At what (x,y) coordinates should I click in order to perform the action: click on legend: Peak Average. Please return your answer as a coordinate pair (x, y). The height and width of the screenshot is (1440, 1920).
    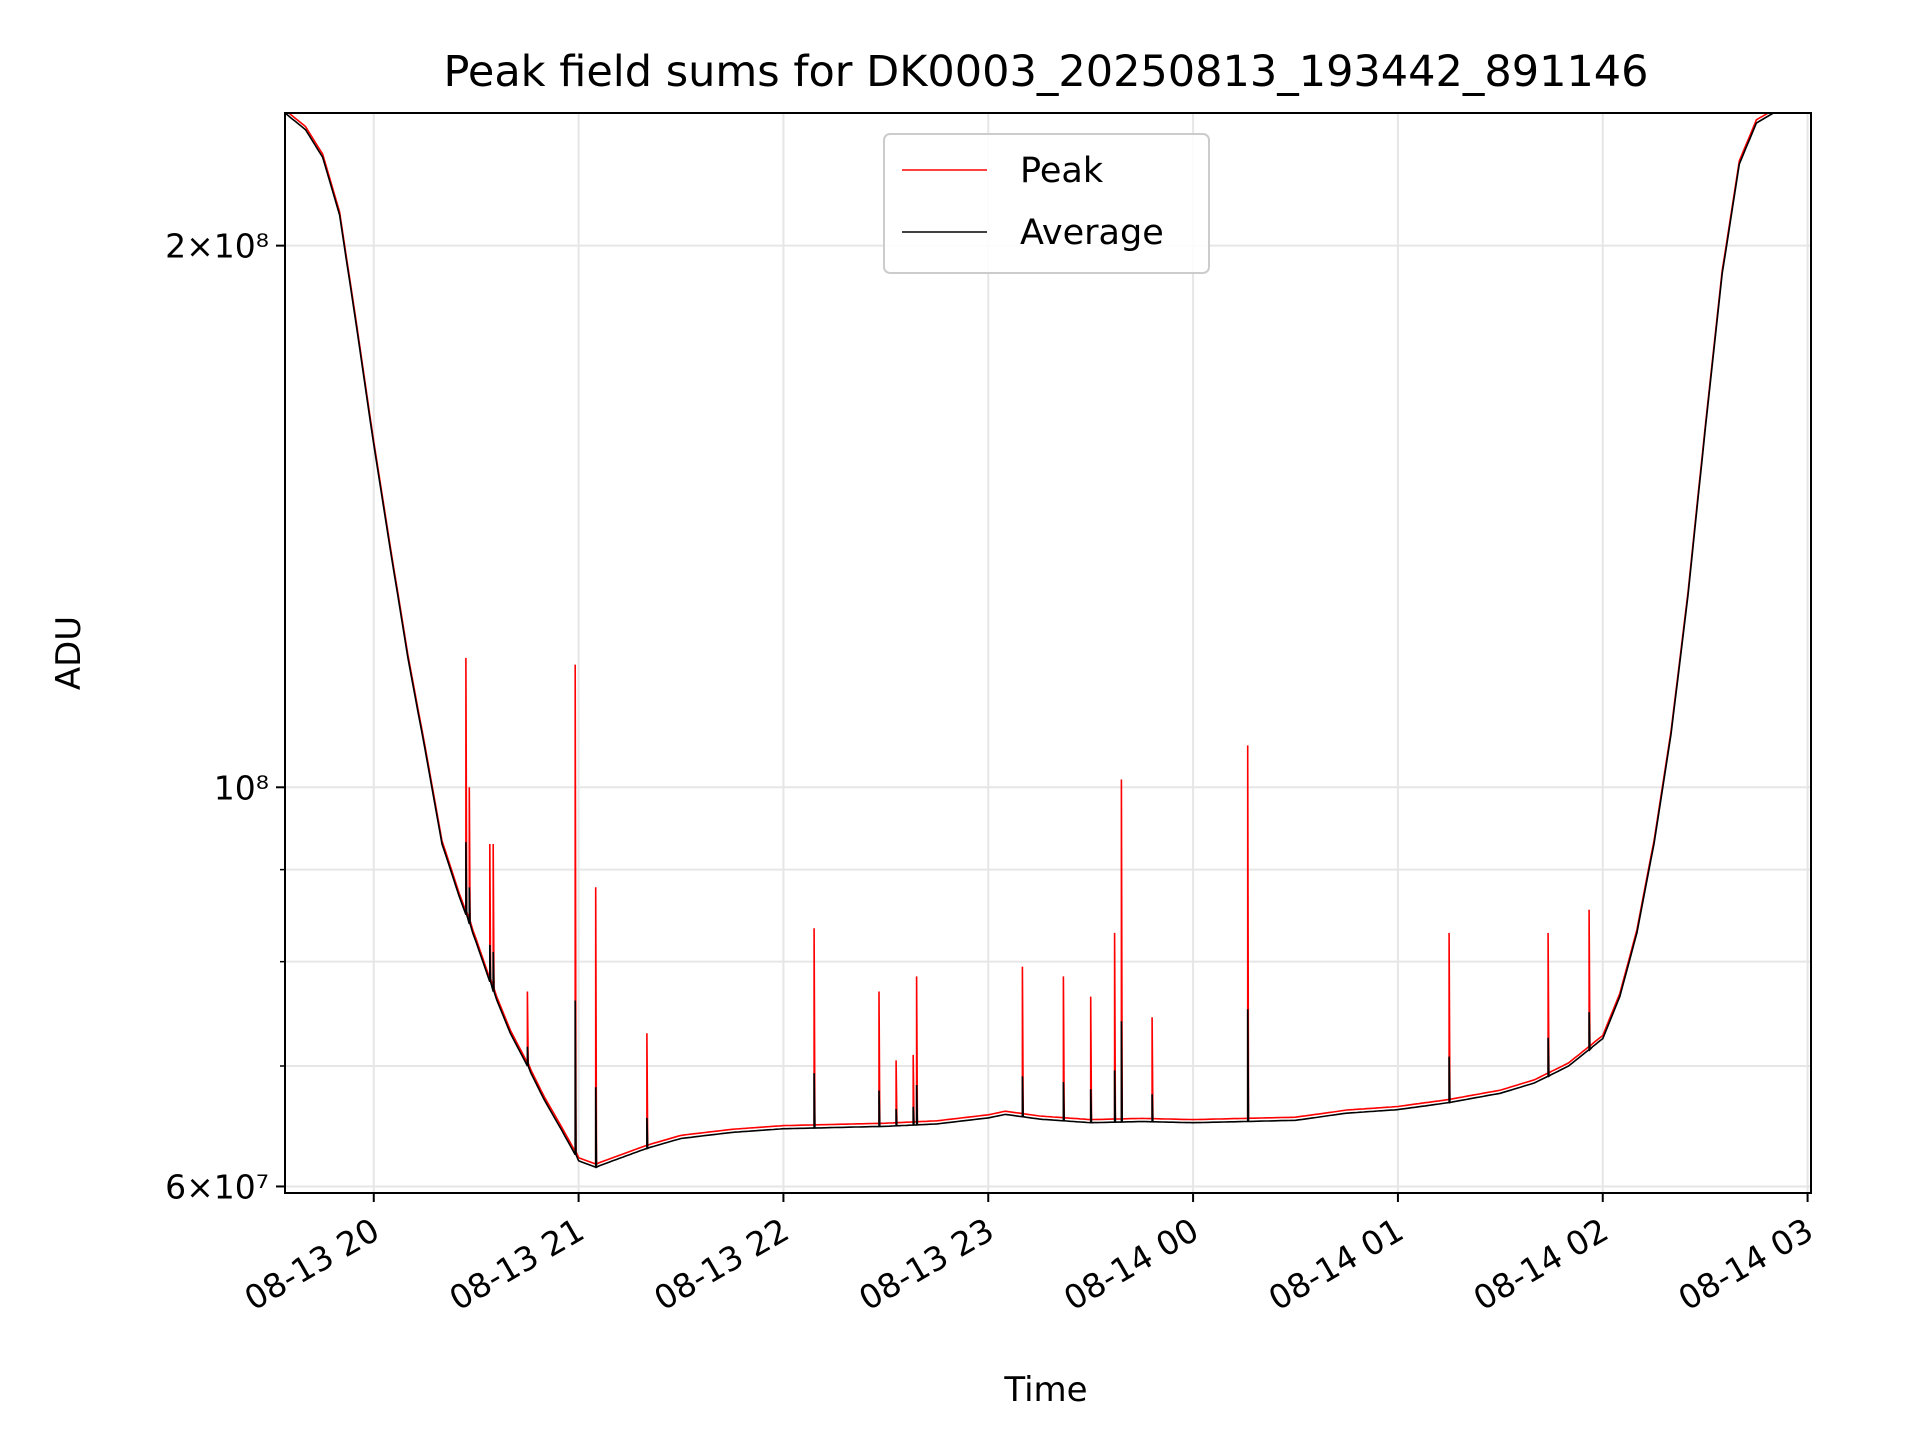
    Looking at the image, I should click on (1046, 203).